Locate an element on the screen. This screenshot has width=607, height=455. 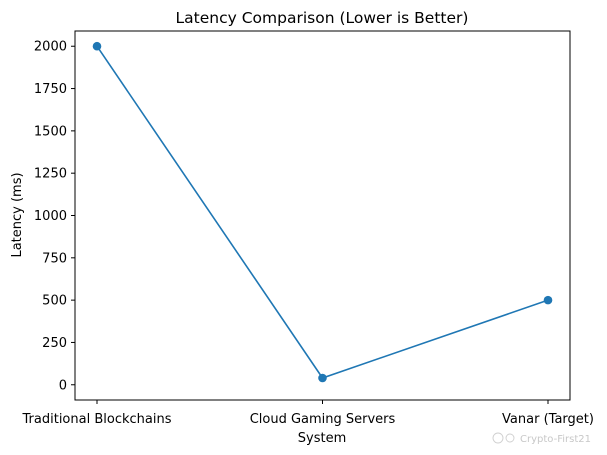
x-tick-label: Vanar (Target) is located at coordinates (548, 419).